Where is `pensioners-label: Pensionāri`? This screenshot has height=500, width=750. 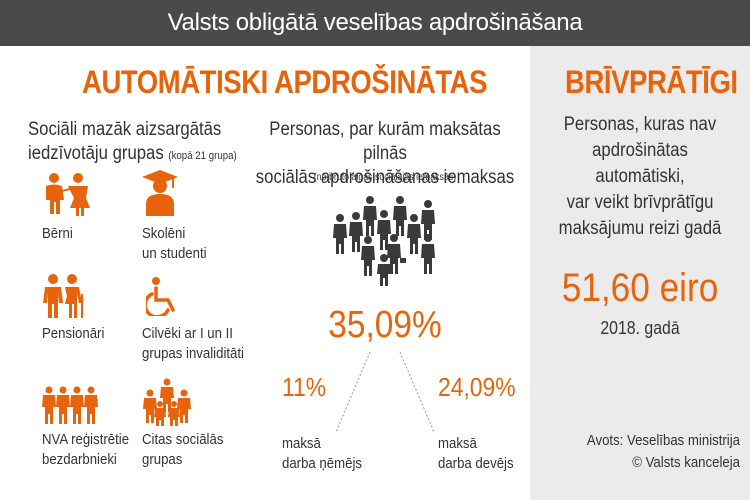 pensioners-label: Pensionāri is located at coordinates (73, 333).